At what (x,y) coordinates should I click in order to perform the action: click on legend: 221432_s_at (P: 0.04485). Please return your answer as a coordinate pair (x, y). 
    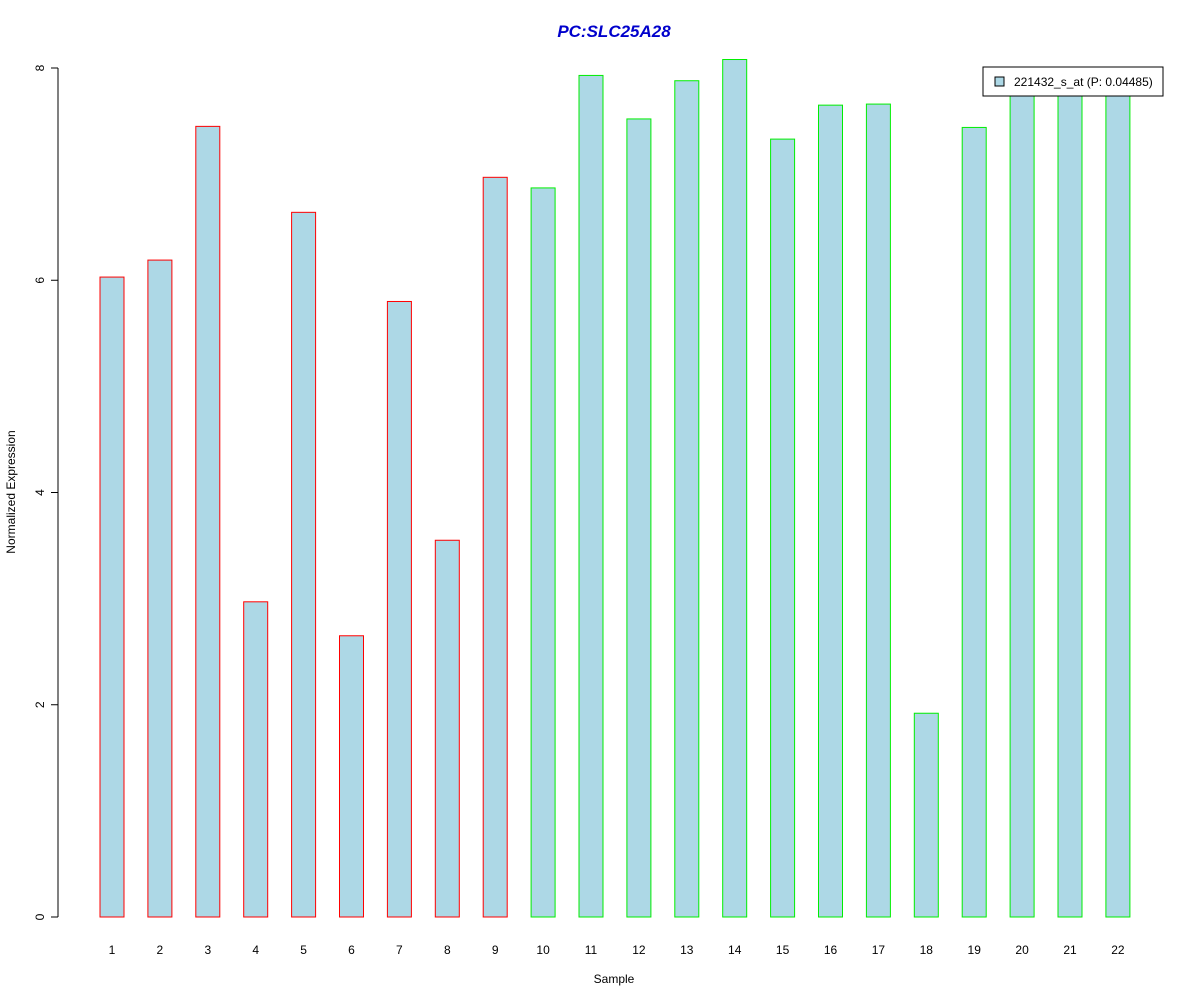
    Looking at the image, I should click on (1073, 81).